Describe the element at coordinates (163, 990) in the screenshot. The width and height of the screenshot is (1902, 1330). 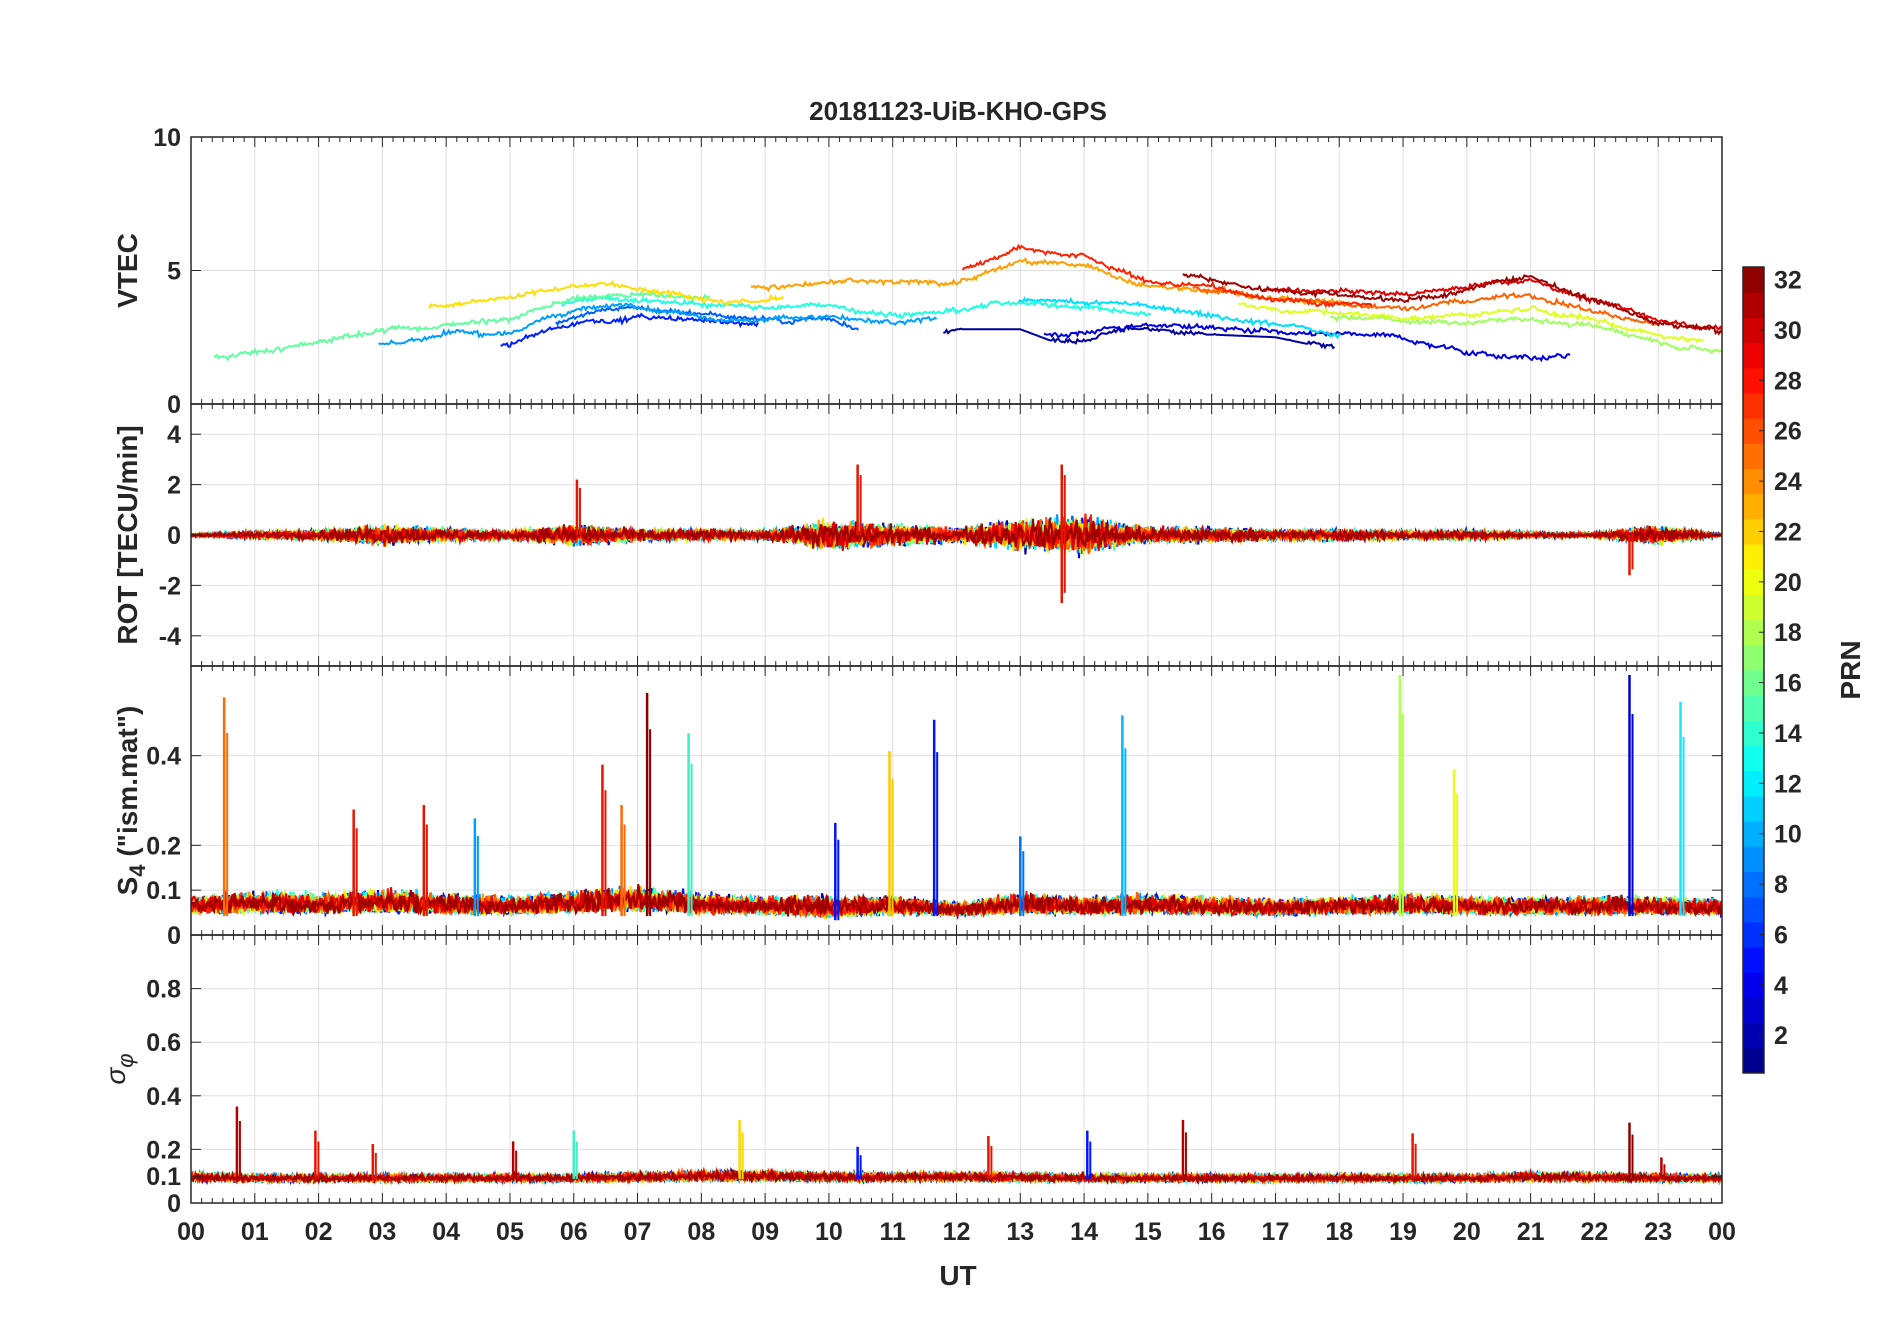
I see `y-tick-label: 0.8` at that location.